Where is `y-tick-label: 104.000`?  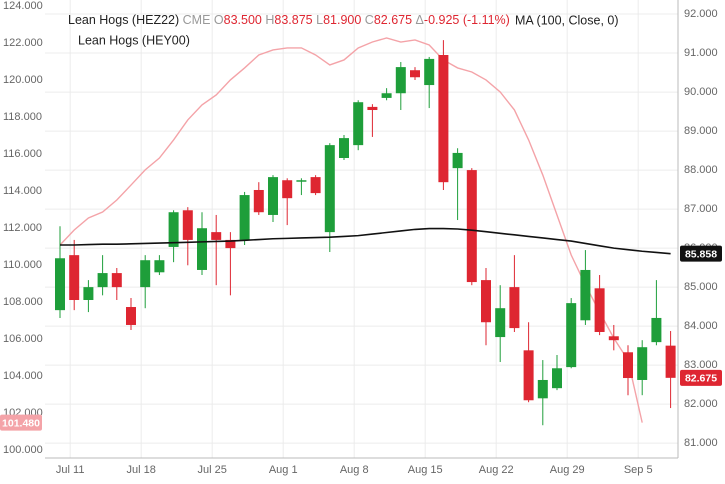
y-tick-label: 104.000 is located at coordinates (23, 376).